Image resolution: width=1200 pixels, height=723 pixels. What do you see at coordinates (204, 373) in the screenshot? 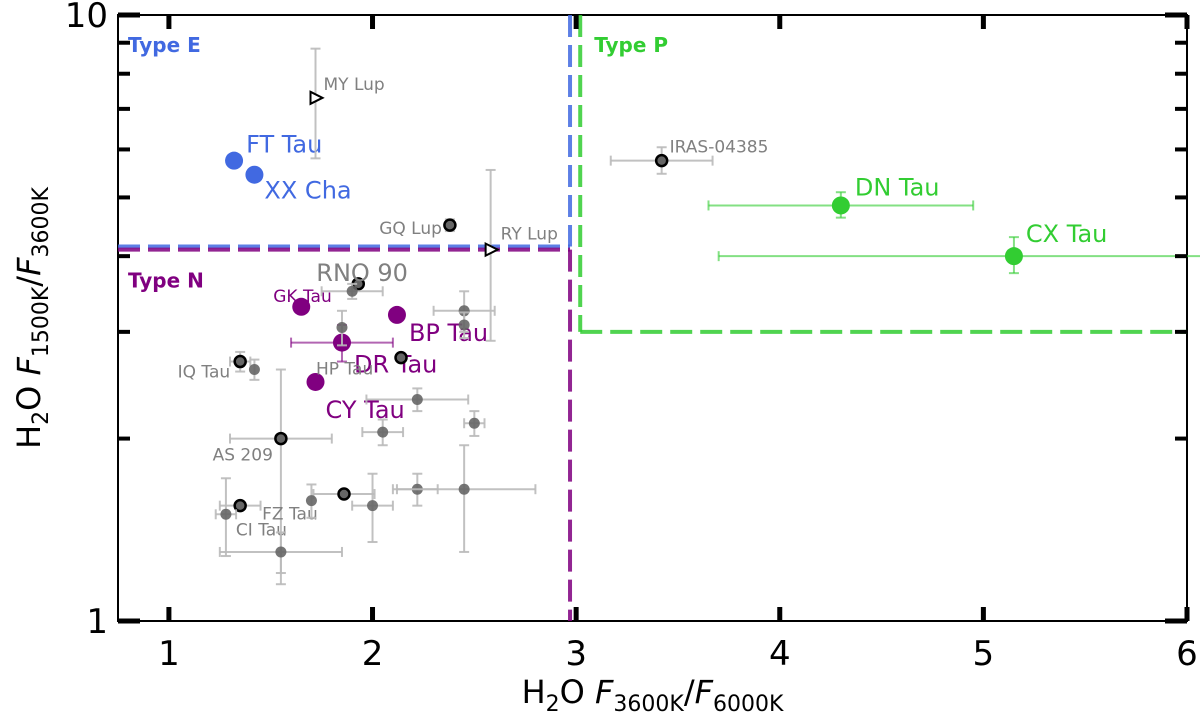
I see `label-iq-tau: IQ Tau` at bounding box center [204, 373].